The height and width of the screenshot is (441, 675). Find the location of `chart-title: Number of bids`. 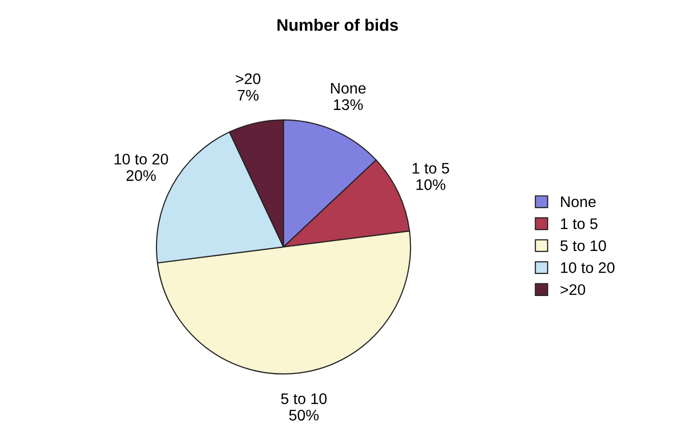

chart-title: Number of bids is located at coordinates (338, 24).